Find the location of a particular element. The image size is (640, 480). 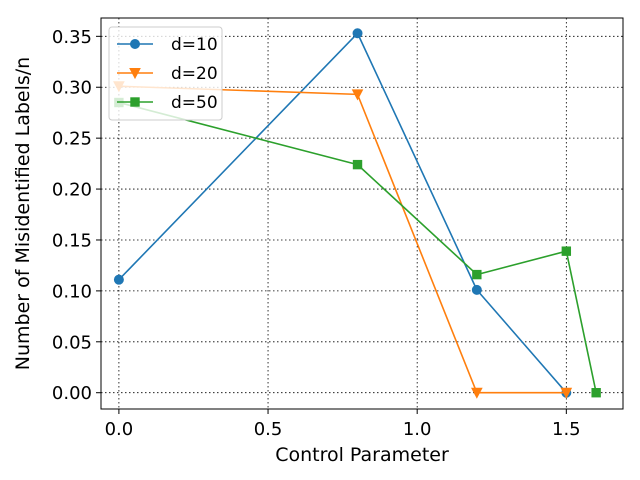

y-tick-label: 0.20 is located at coordinates (72, 190).